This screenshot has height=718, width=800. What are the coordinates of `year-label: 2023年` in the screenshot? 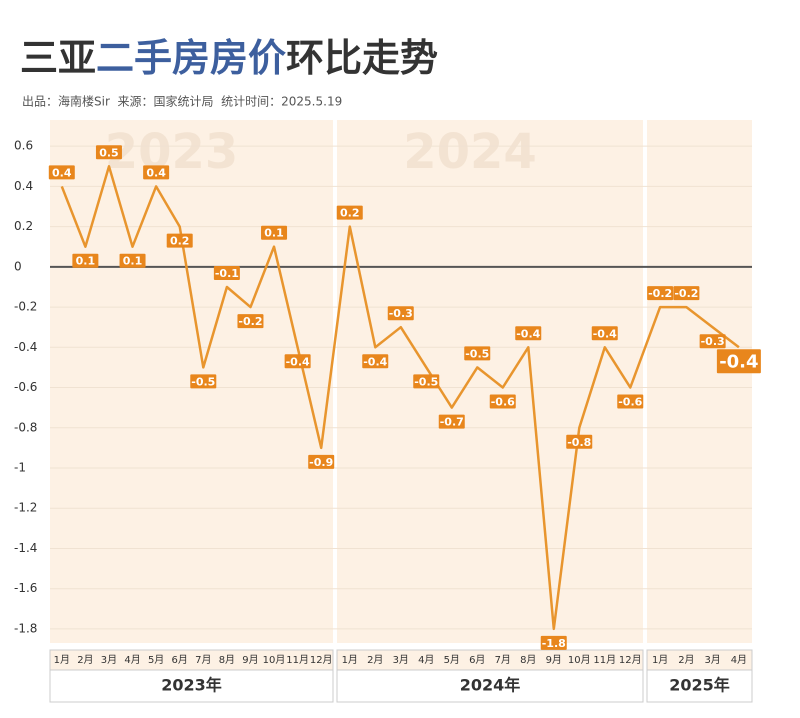 It's located at (191, 685).